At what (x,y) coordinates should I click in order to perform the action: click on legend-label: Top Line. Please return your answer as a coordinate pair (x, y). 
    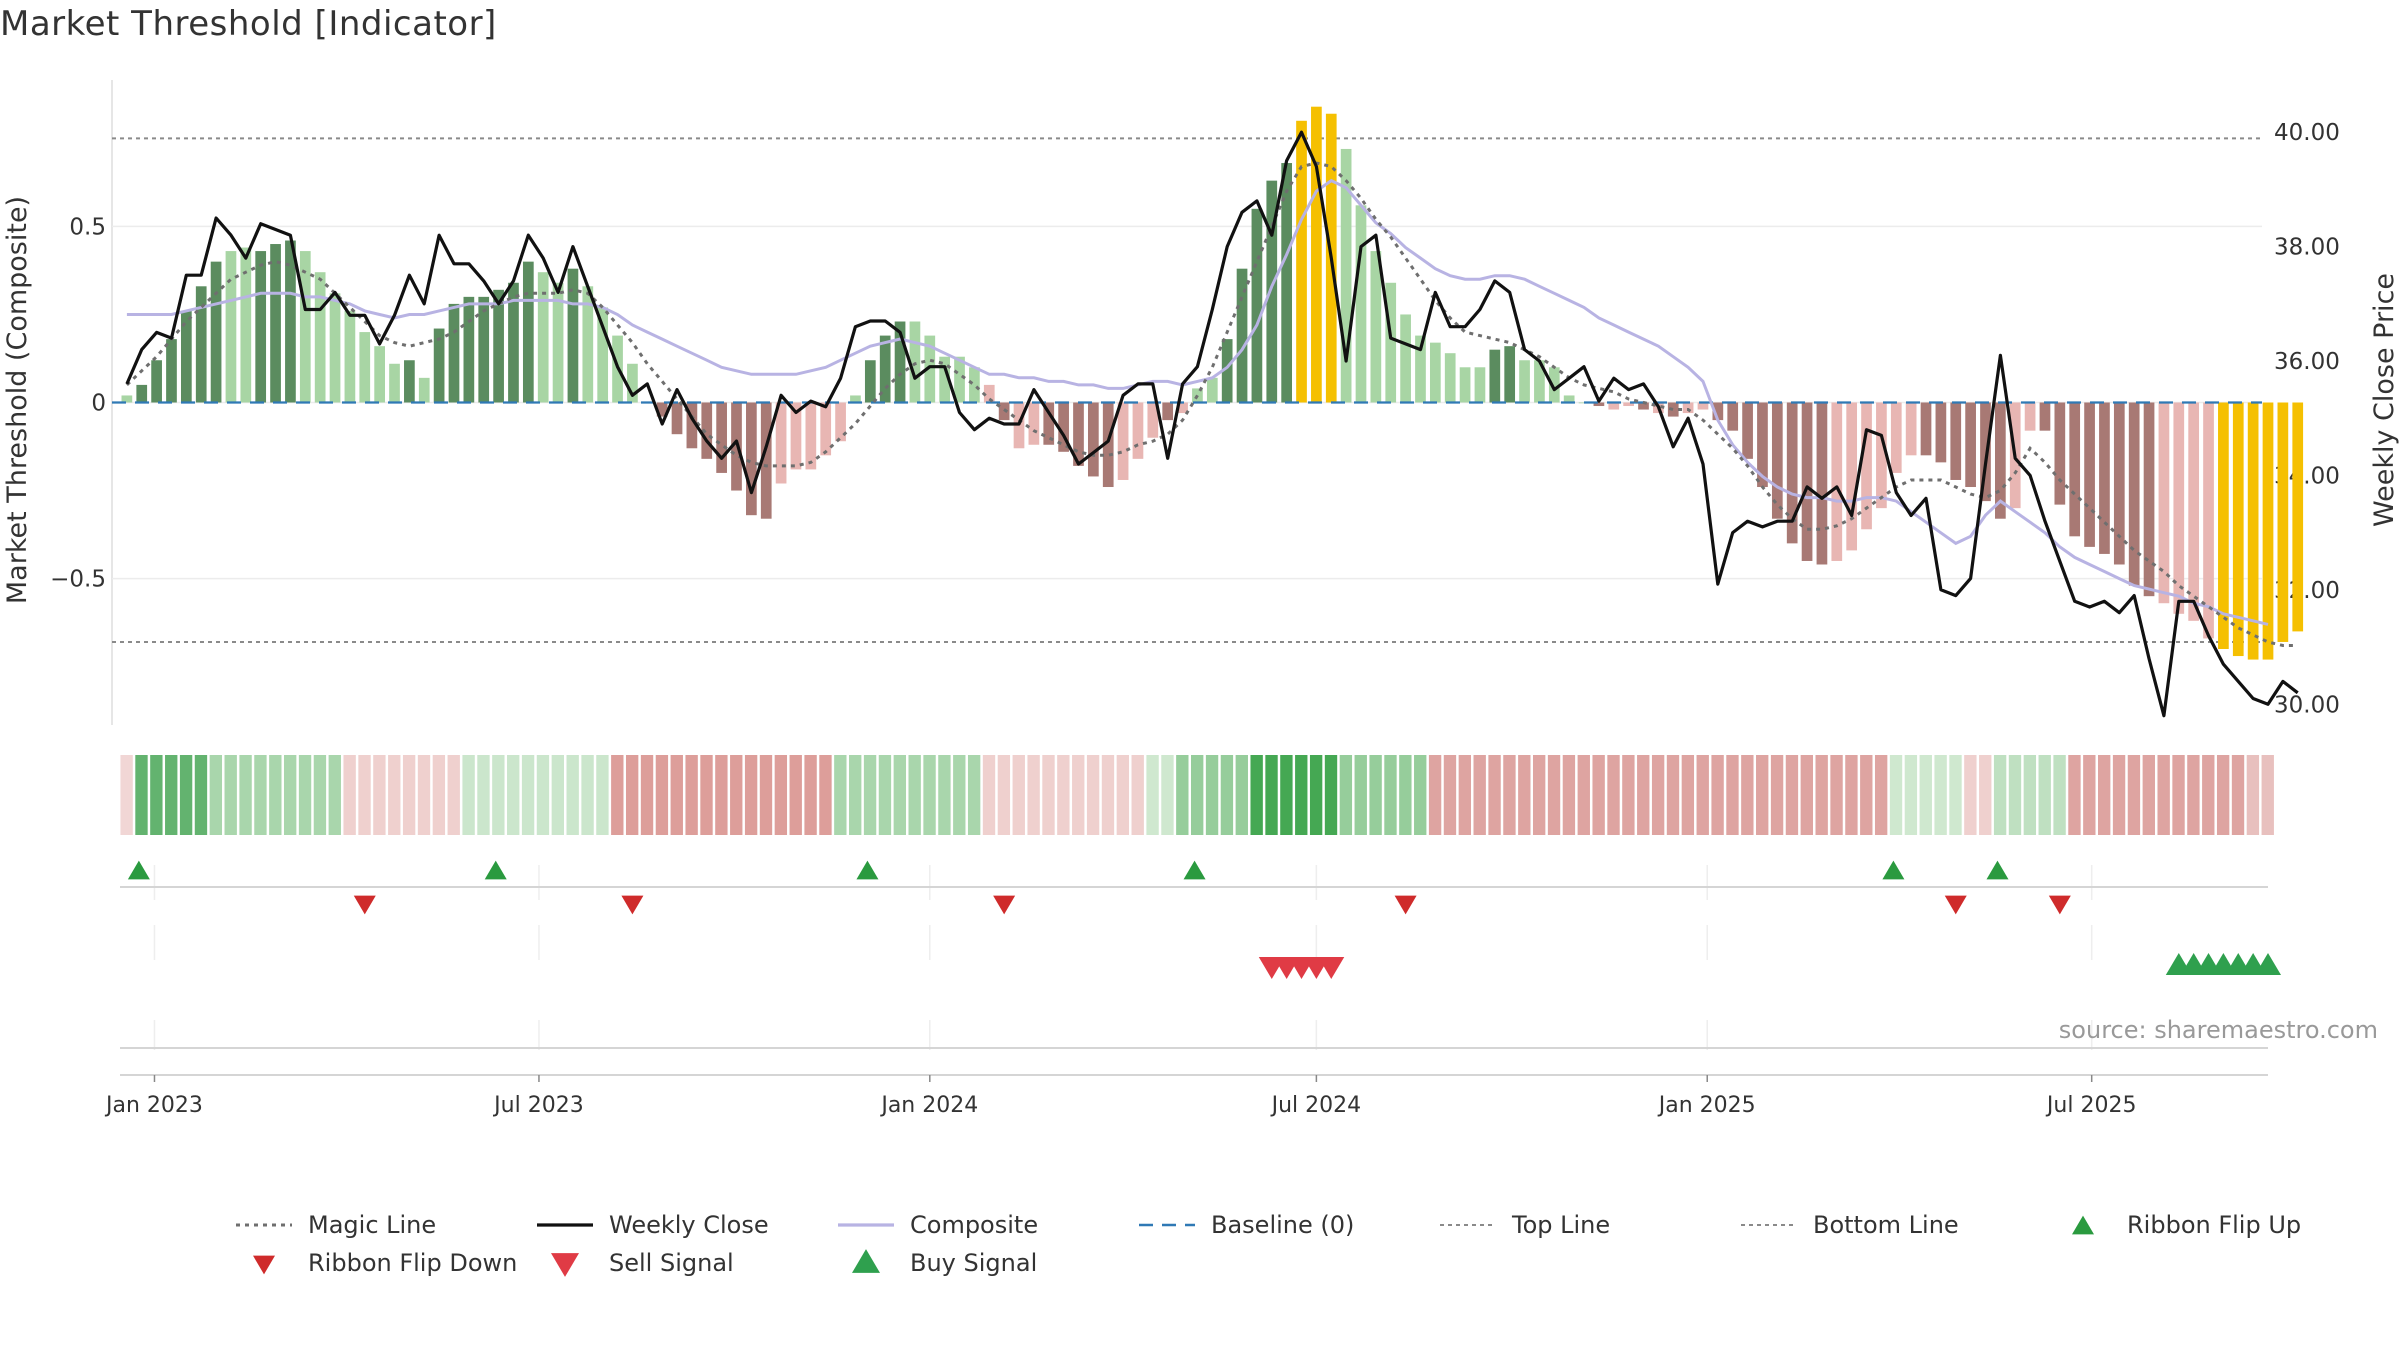
    Looking at the image, I should click on (1560, 1225).